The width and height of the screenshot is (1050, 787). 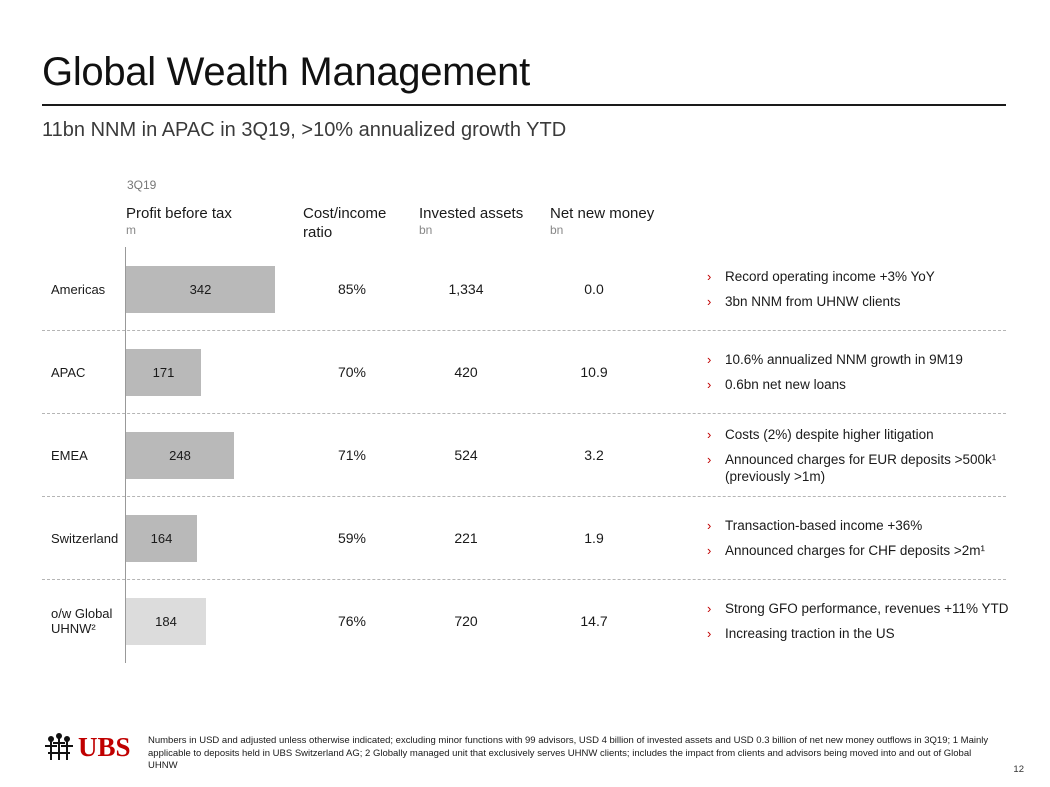 What do you see at coordinates (594, 538) in the screenshot?
I see `net-new-money-value: 1.9` at bounding box center [594, 538].